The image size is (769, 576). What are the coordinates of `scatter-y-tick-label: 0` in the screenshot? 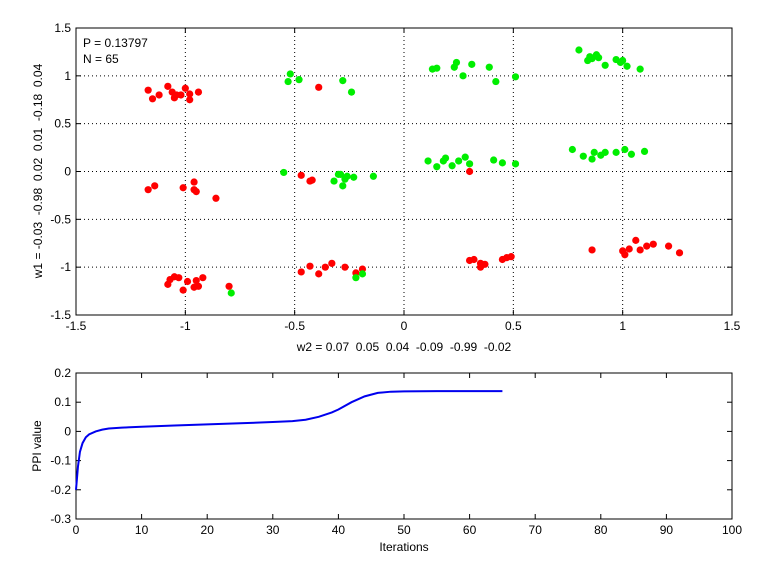 It's located at (67, 172).